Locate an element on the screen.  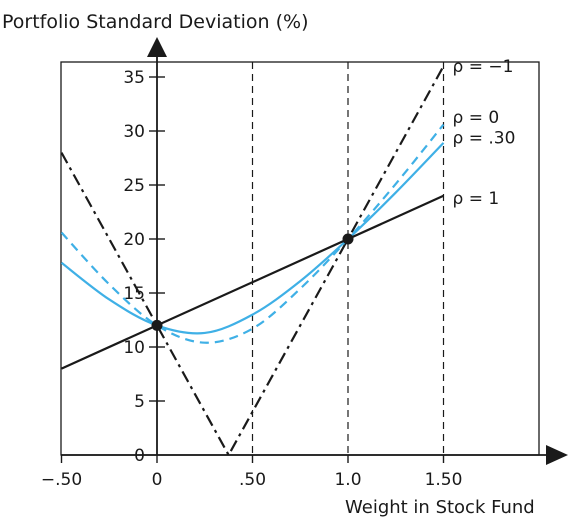
y-tick-label: 20 is located at coordinates (134, 240).